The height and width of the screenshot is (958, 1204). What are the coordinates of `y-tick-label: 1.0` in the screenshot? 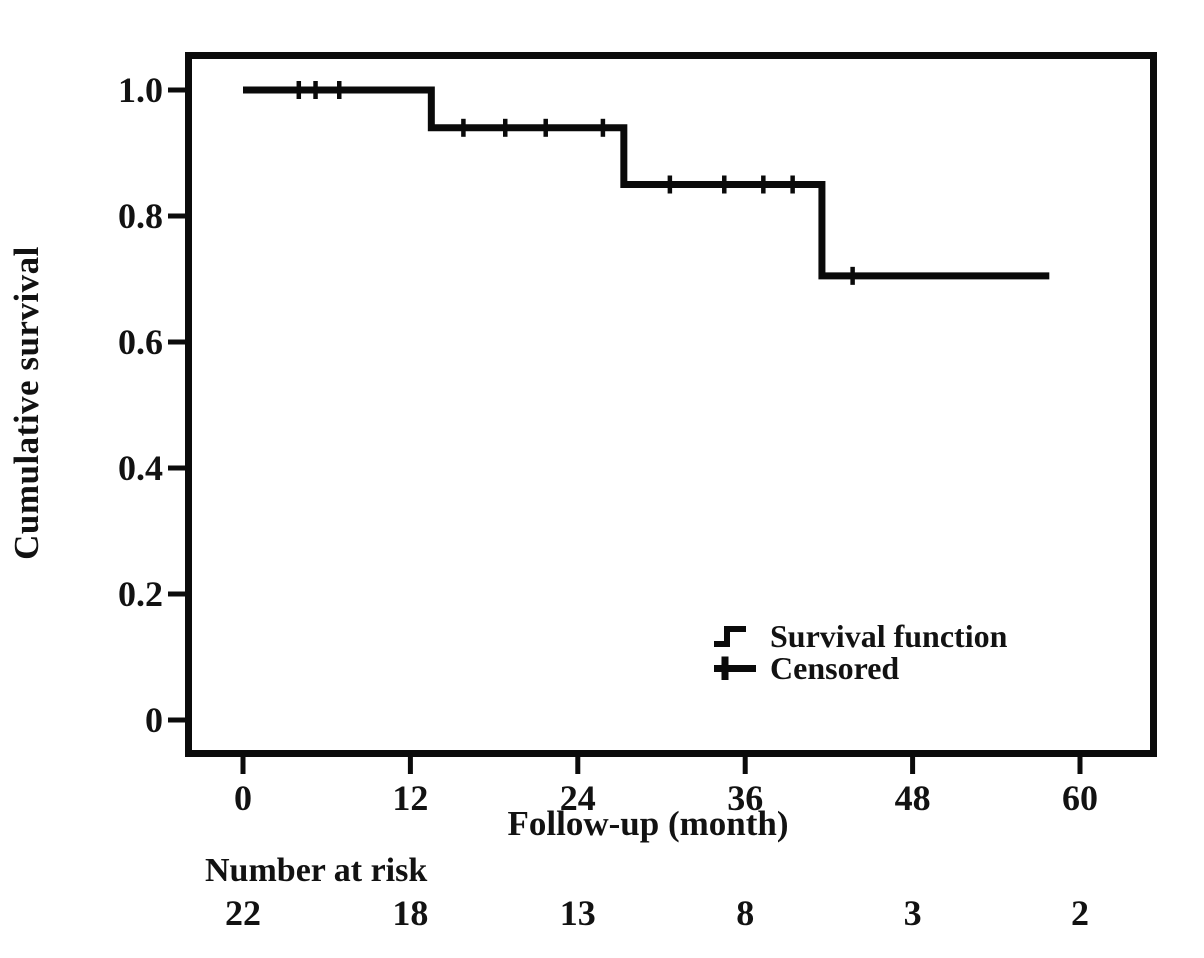 It's located at (140, 90).